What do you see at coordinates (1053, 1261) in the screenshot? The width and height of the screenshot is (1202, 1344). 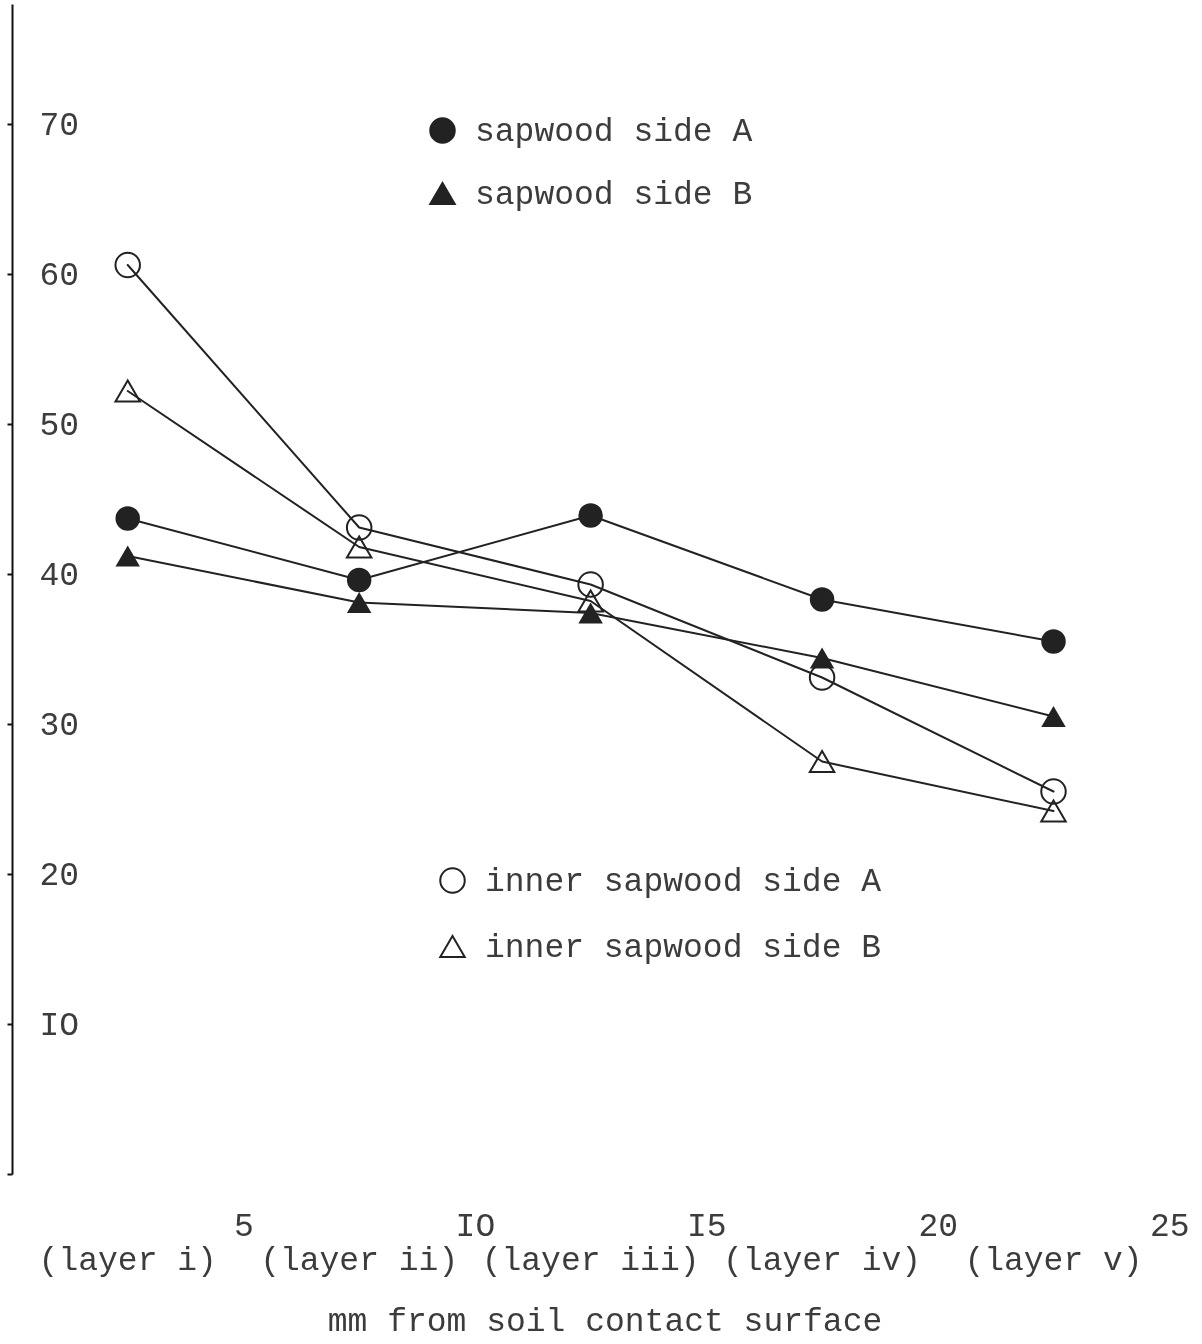 I see `text: (layer v)` at bounding box center [1053, 1261].